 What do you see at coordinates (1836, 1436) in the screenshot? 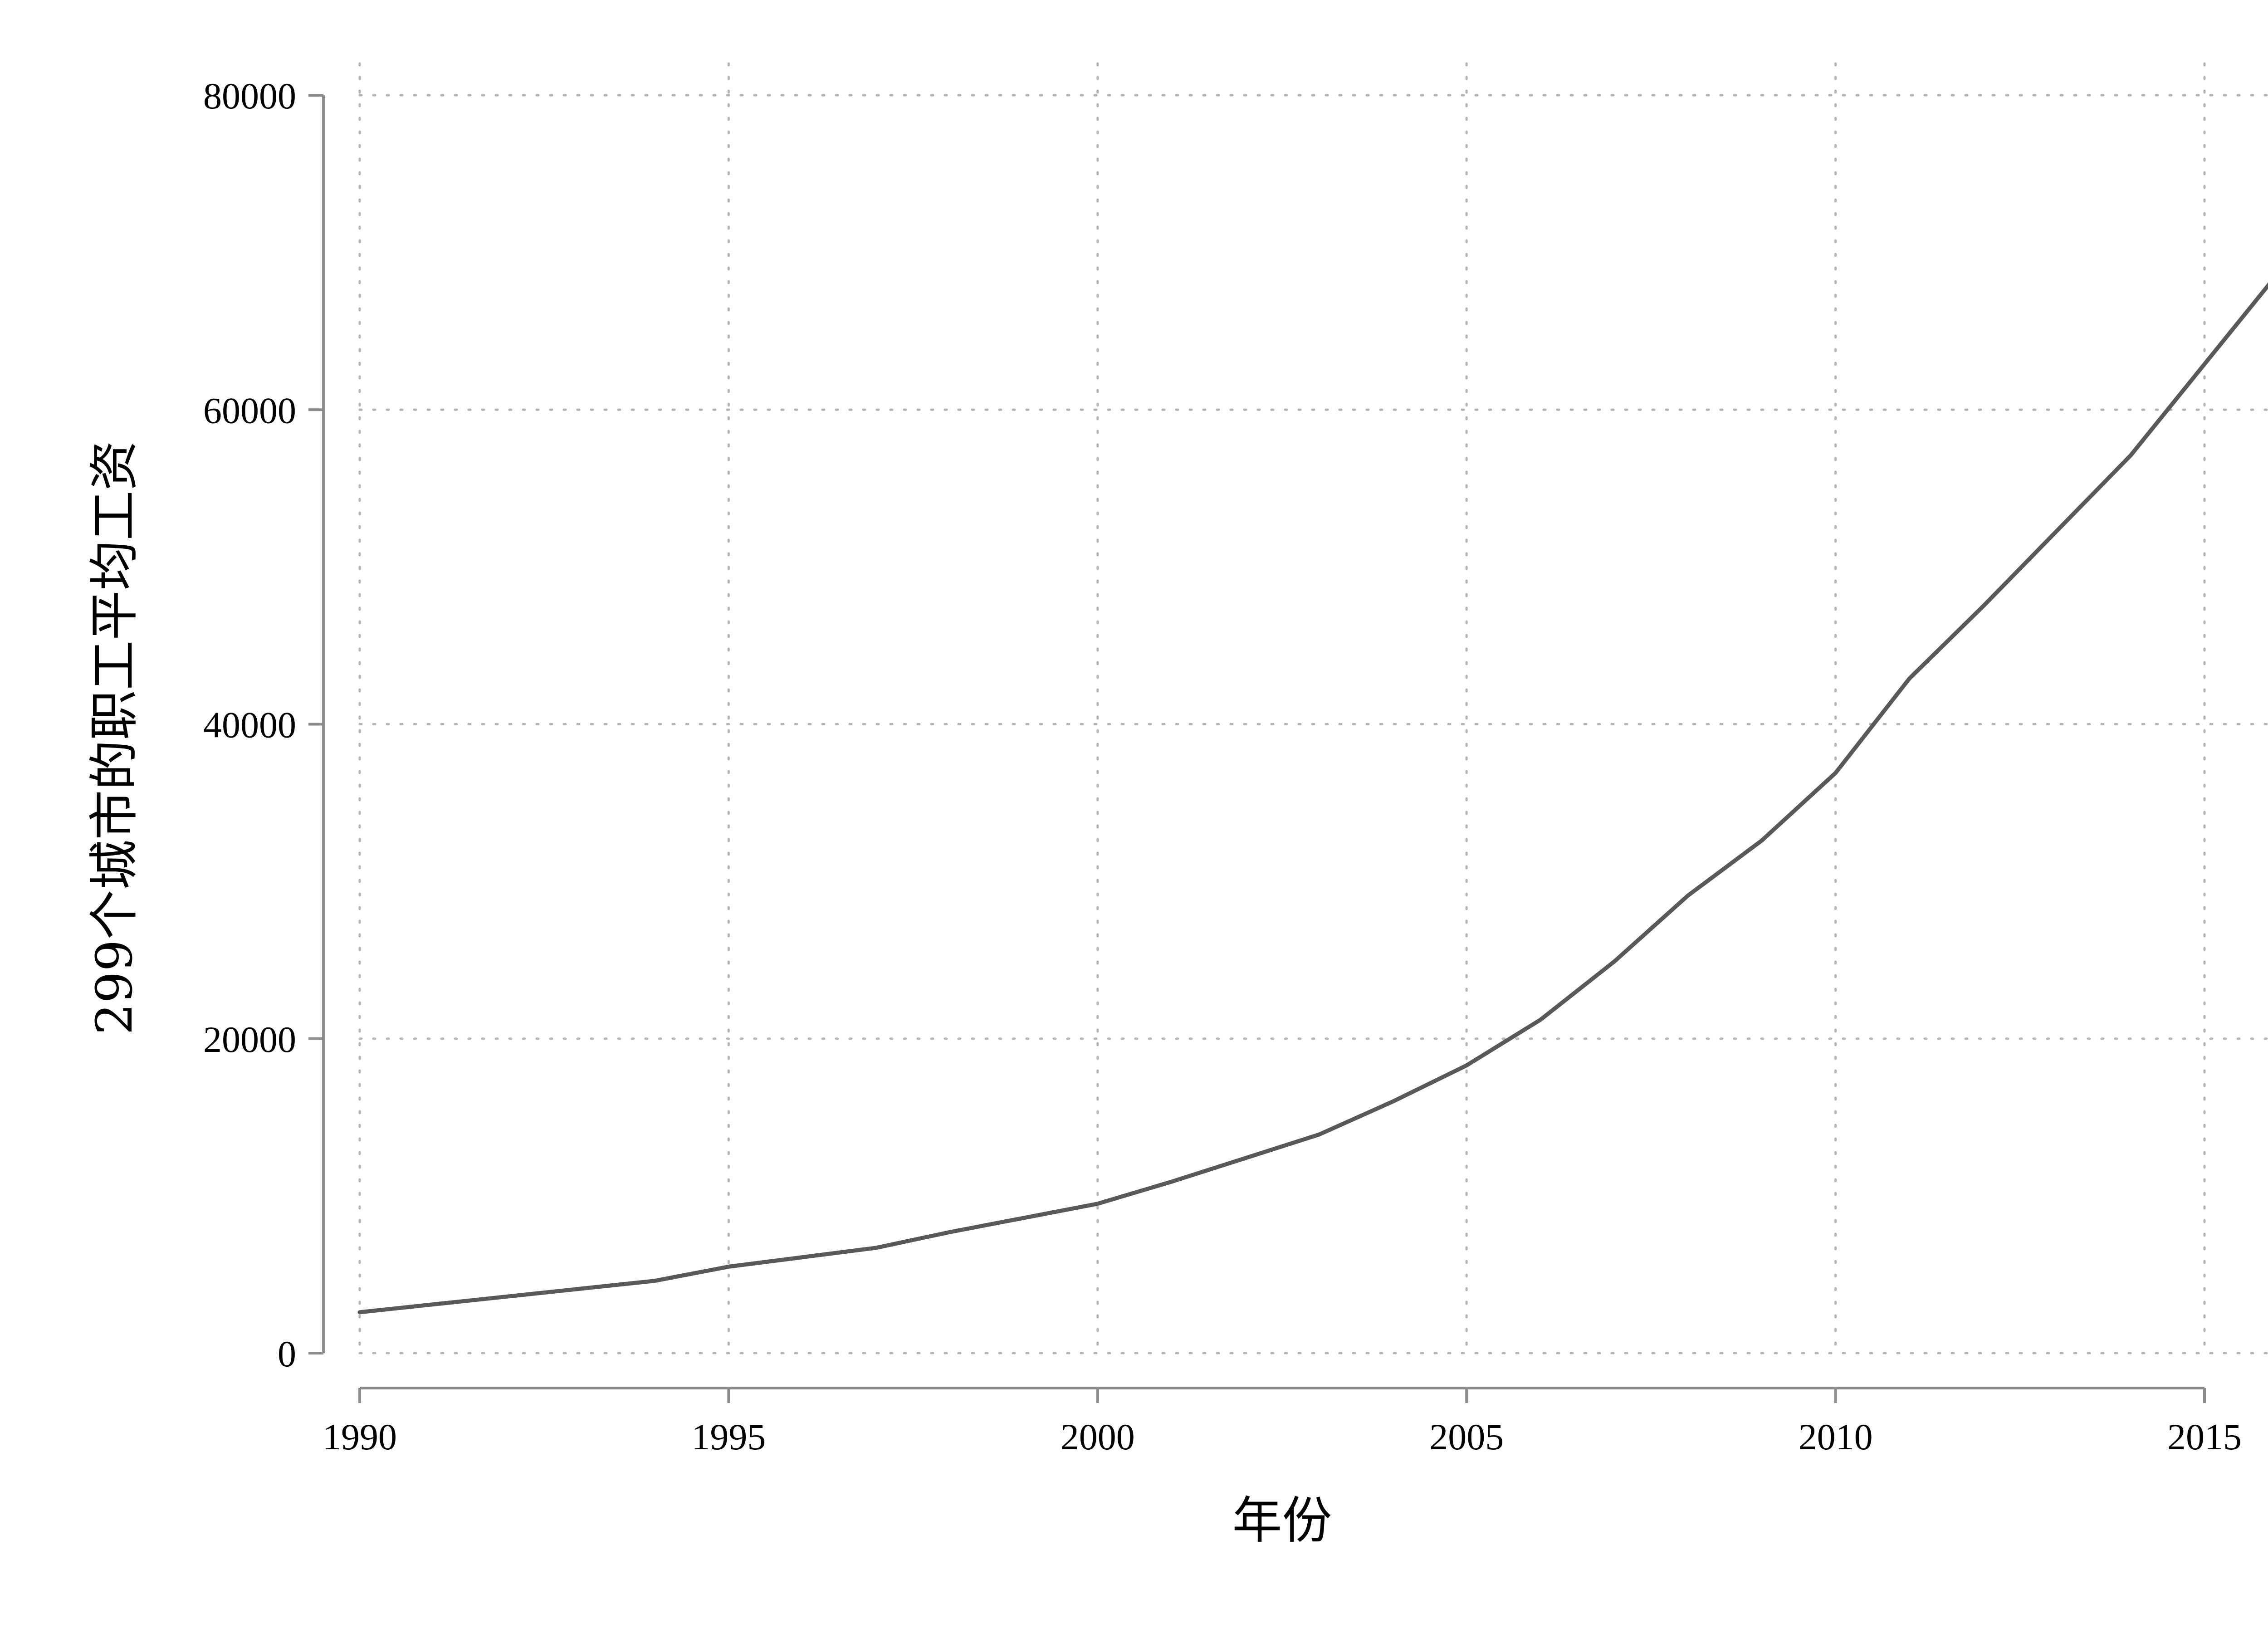
I see `x-tick-label-2010: 2010` at bounding box center [1836, 1436].